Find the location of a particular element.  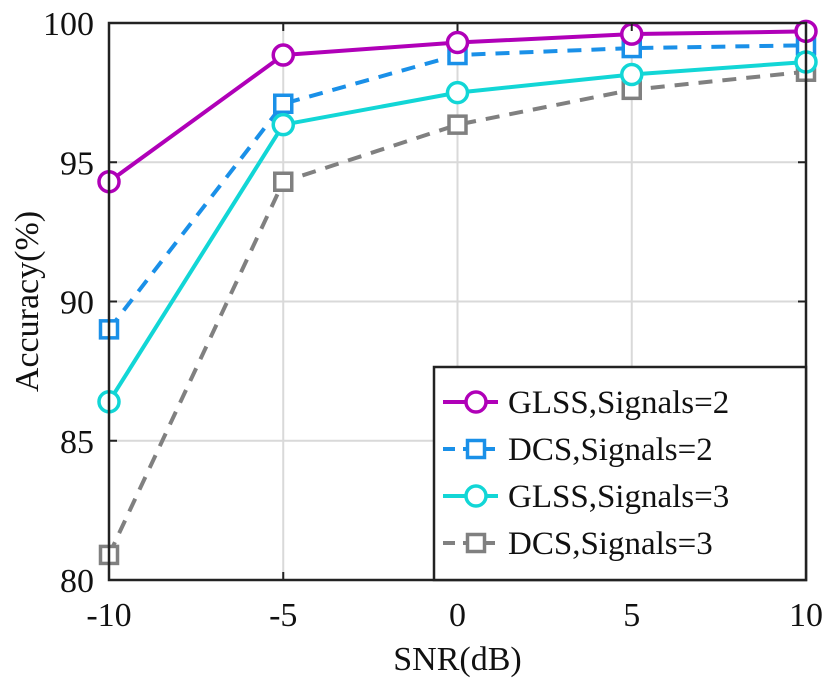

x-tick-label: -5 is located at coordinates (283, 615).